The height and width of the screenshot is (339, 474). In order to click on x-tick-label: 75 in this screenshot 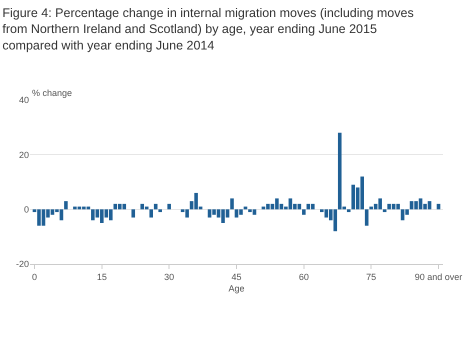, I will do `click(371, 277)`.